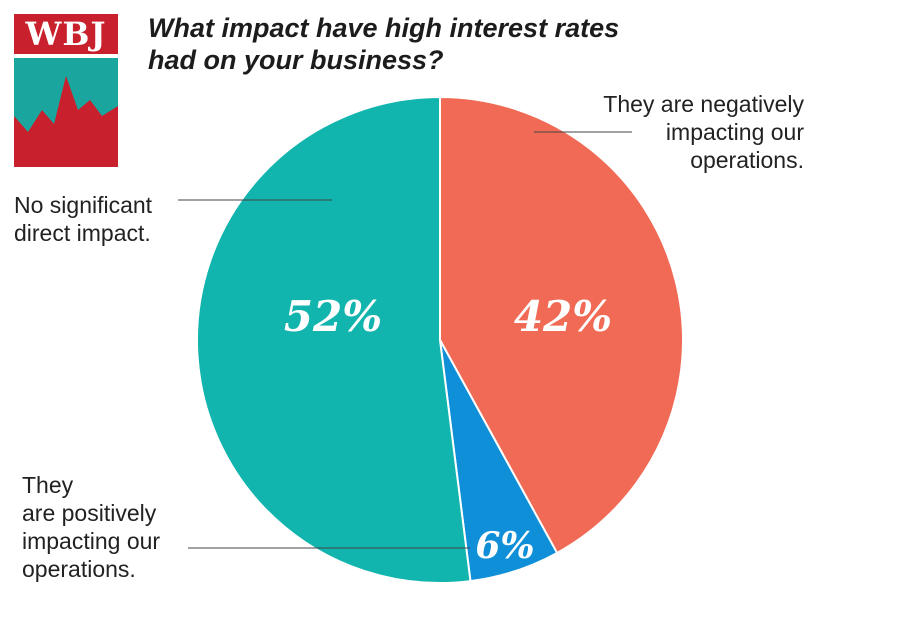 This screenshot has width=900, height=632. Describe the element at coordinates (563, 316) in the screenshot. I see `pct-label-negative: 42%` at that location.